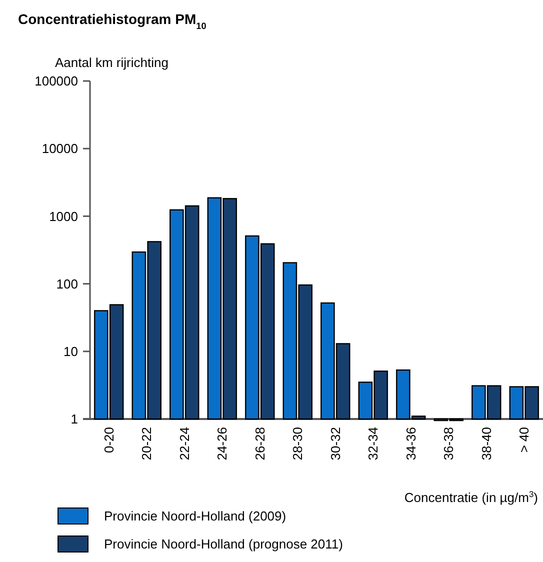 Image resolution: width=543 pixels, height=562 pixels. What do you see at coordinates (63, 216) in the screenshot?
I see `y-tick-label: 1000` at bounding box center [63, 216].